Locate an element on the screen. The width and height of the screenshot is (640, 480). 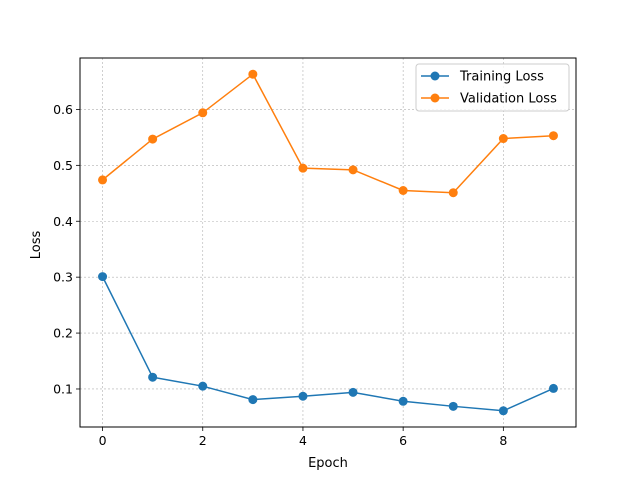
x-tick-label-0: 0 is located at coordinates (103, 440).